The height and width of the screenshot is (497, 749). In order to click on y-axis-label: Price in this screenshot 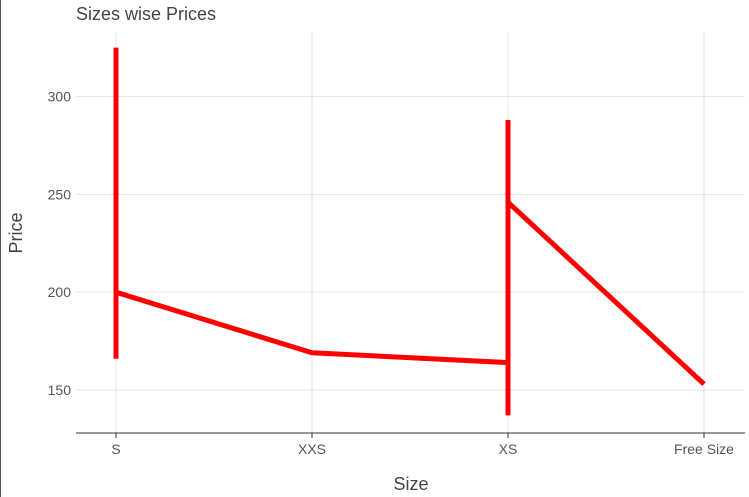, I will do `click(16, 232)`.